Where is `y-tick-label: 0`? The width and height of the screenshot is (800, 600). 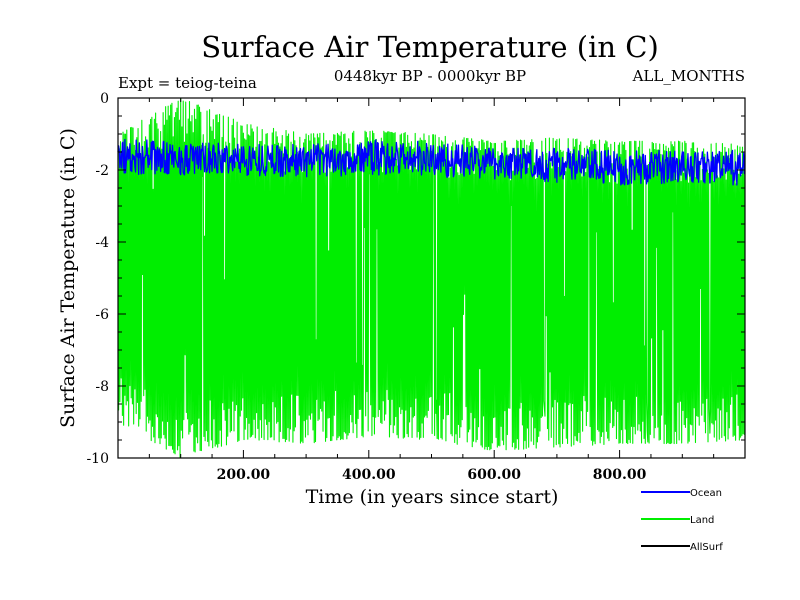
y-tick-label: 0 is located at coordinates (104, 99).